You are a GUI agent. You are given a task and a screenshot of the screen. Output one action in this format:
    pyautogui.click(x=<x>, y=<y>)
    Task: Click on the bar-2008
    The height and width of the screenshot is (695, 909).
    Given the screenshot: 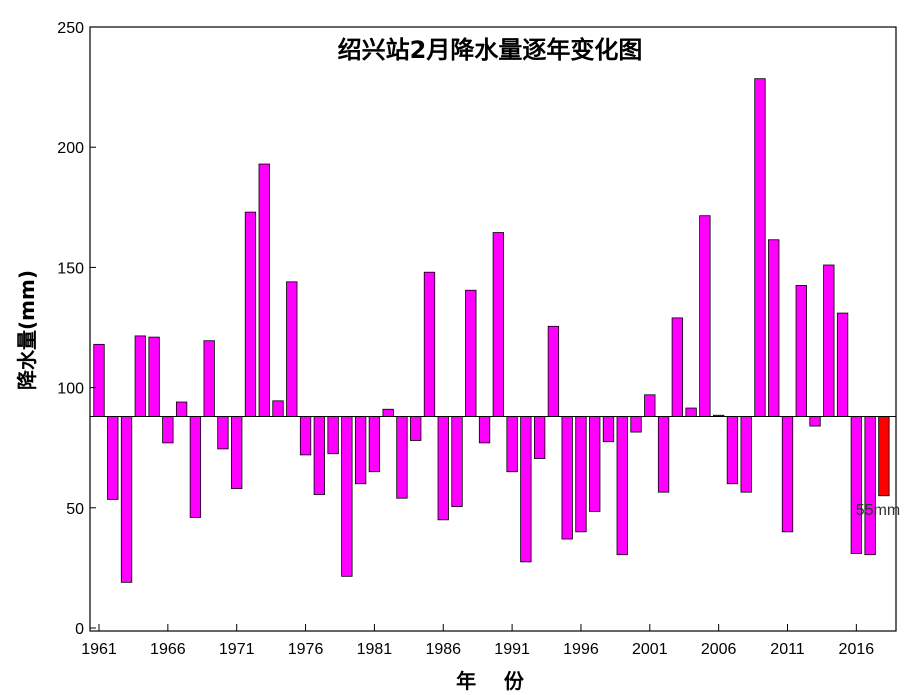 What is the action you would take?
    pyautogui.click(x=746, y=454)
    